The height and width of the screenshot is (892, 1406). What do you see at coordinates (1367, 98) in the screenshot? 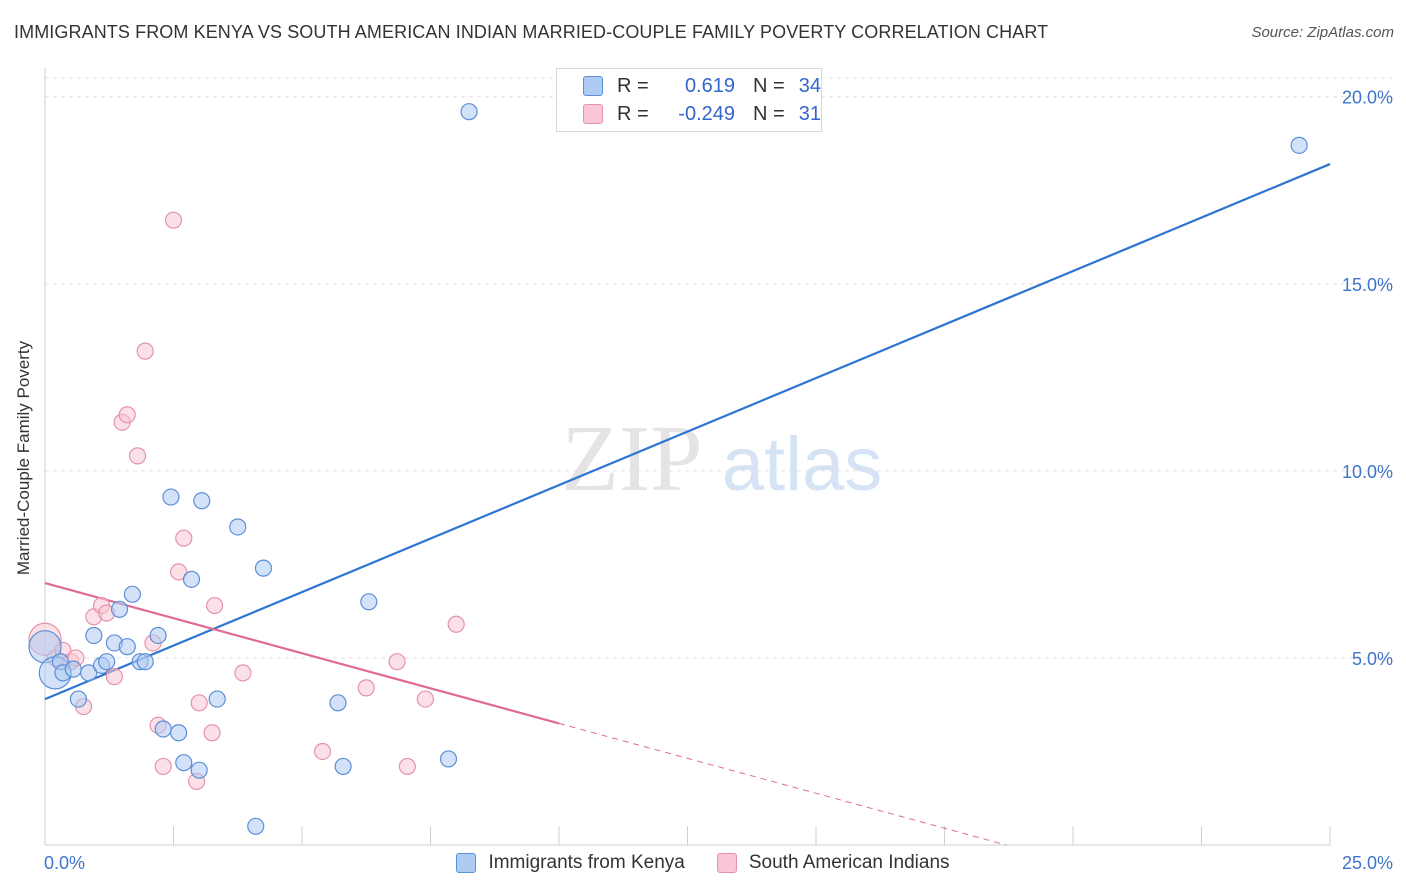
I see `y-tick-label: 20.0%` at bounding box center [1367, 98].